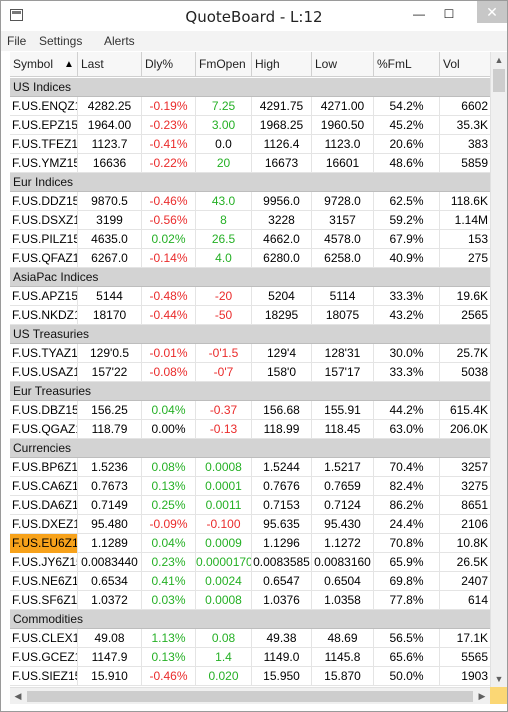 The width and height of the screenshot is (508, 712). I want to click on cell-fml: 86.2%, so click(407, 505).